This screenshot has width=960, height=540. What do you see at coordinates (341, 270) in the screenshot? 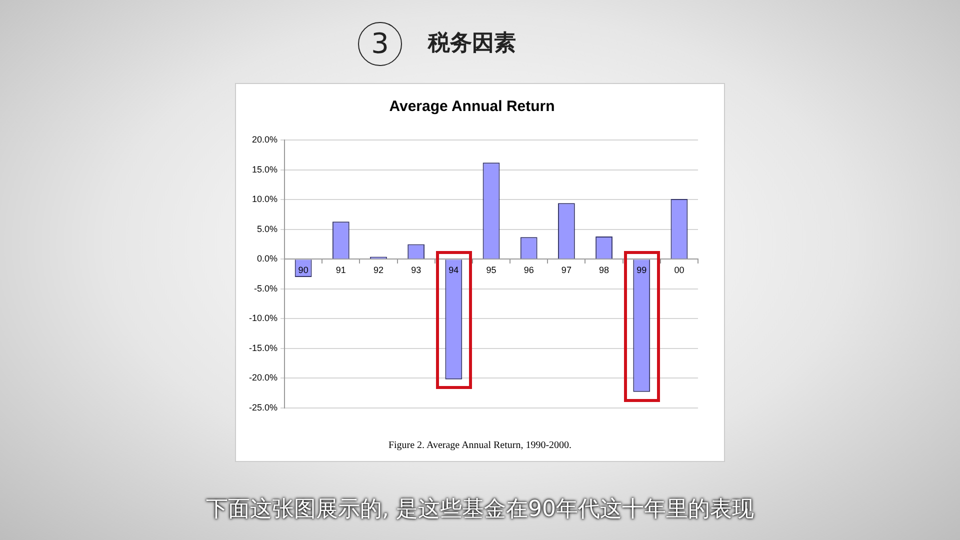
I see `x-tick-label: 91` at bounding box center [341, 270].